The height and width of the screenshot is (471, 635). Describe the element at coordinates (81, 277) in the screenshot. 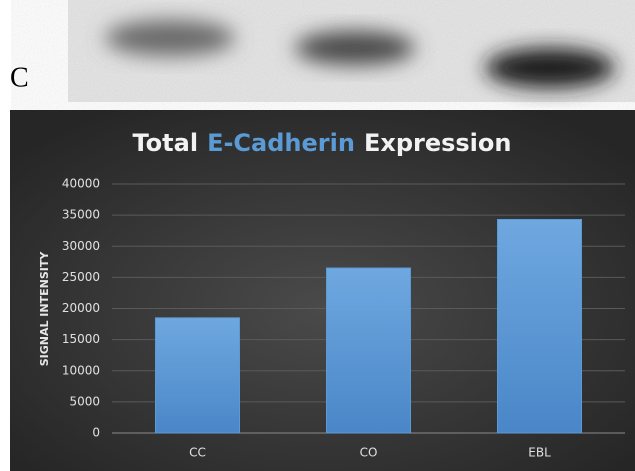

I see `y-tick-label: 25000` at that location.